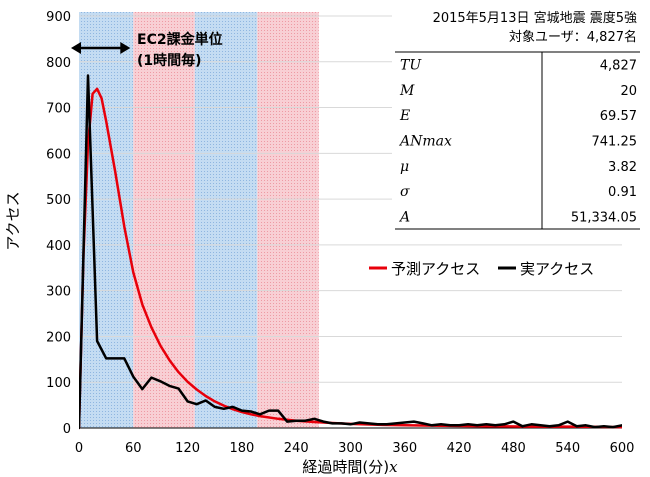 The width and height of the screenshot is (650, 477). I want to click on y-tick-900: 900, so click(58, 17).